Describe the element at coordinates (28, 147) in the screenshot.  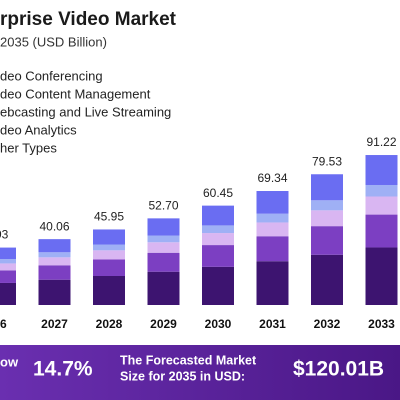
I see `legend-label: her Types` at that location.